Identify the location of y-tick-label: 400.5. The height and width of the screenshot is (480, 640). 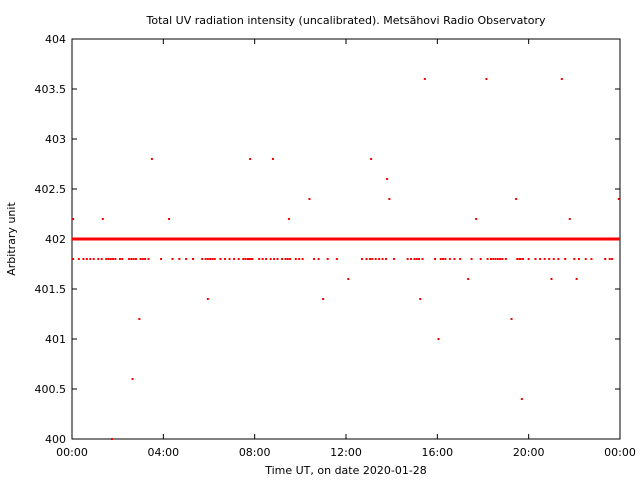
(51, 389).